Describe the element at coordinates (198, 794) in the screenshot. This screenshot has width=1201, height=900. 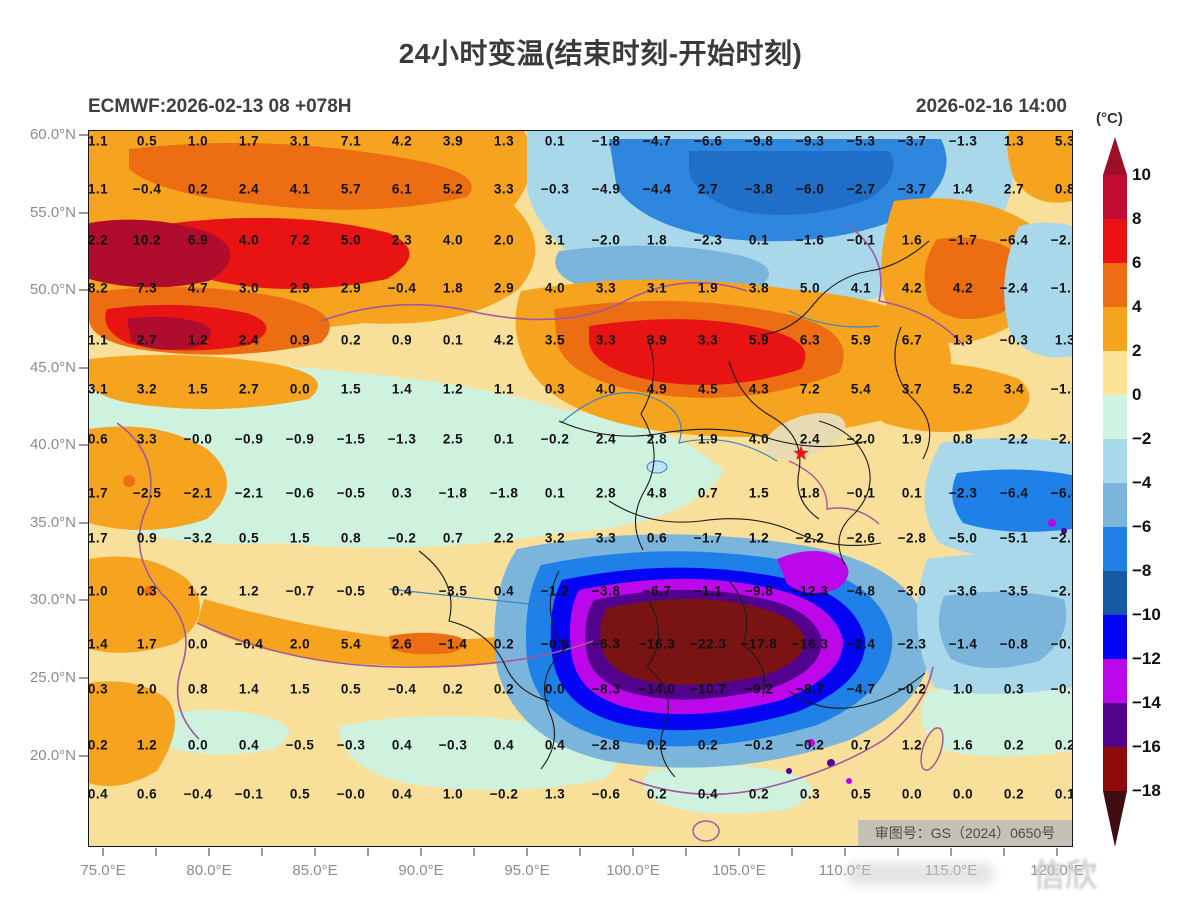
I see `grid-value-label: −0.4` at that location.